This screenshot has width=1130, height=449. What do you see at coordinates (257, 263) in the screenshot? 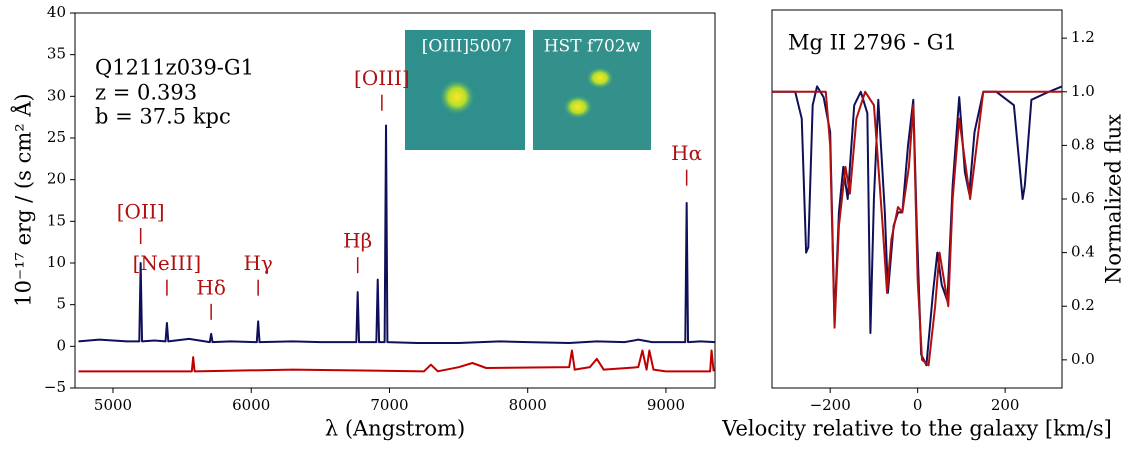
I see `line-annotation: Hγ` at bounding box center [257, 263].